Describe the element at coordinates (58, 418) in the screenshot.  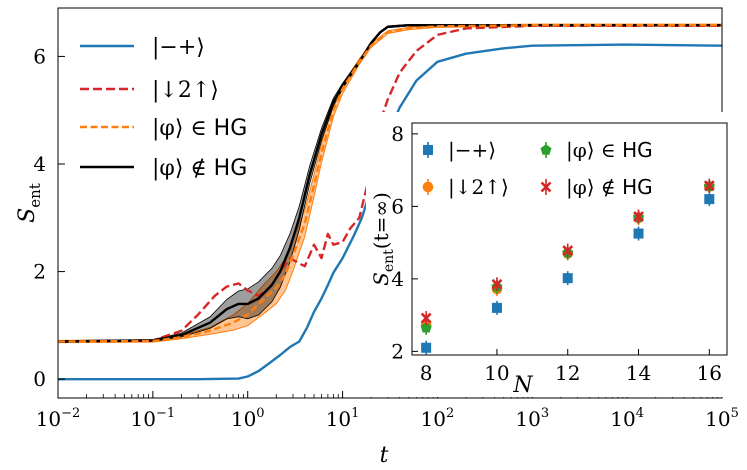
I see `x-tick-label: 10⁻²` at that location.